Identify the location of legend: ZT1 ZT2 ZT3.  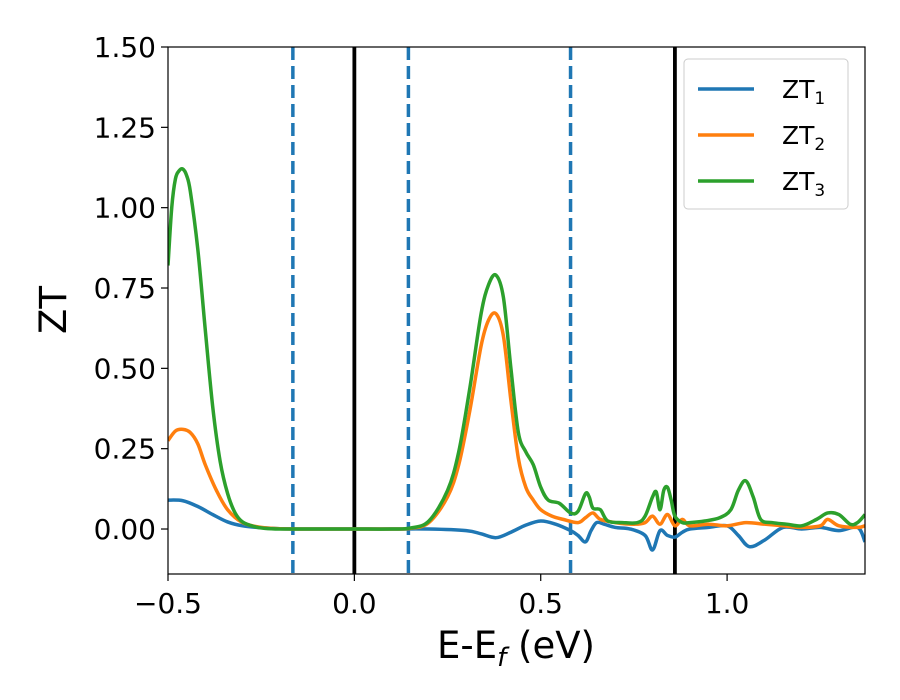
(766, 134).